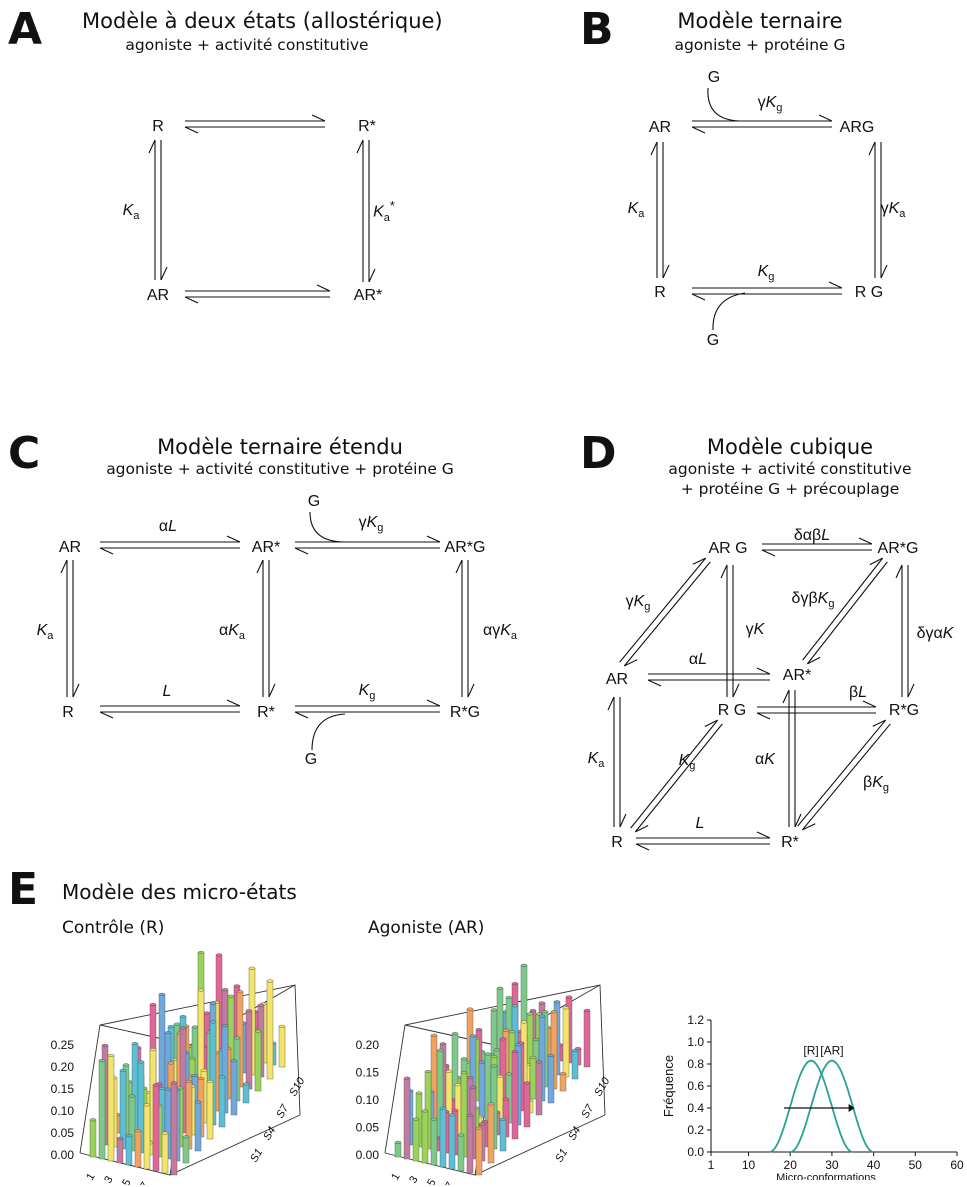 Image resolution: width=967 pixels, height=1187 pixels. Describe the element at coordinates (247, 45) in the screenshot. I see `panel-a-subtitle: agoniste + activité constitutive` at that location.